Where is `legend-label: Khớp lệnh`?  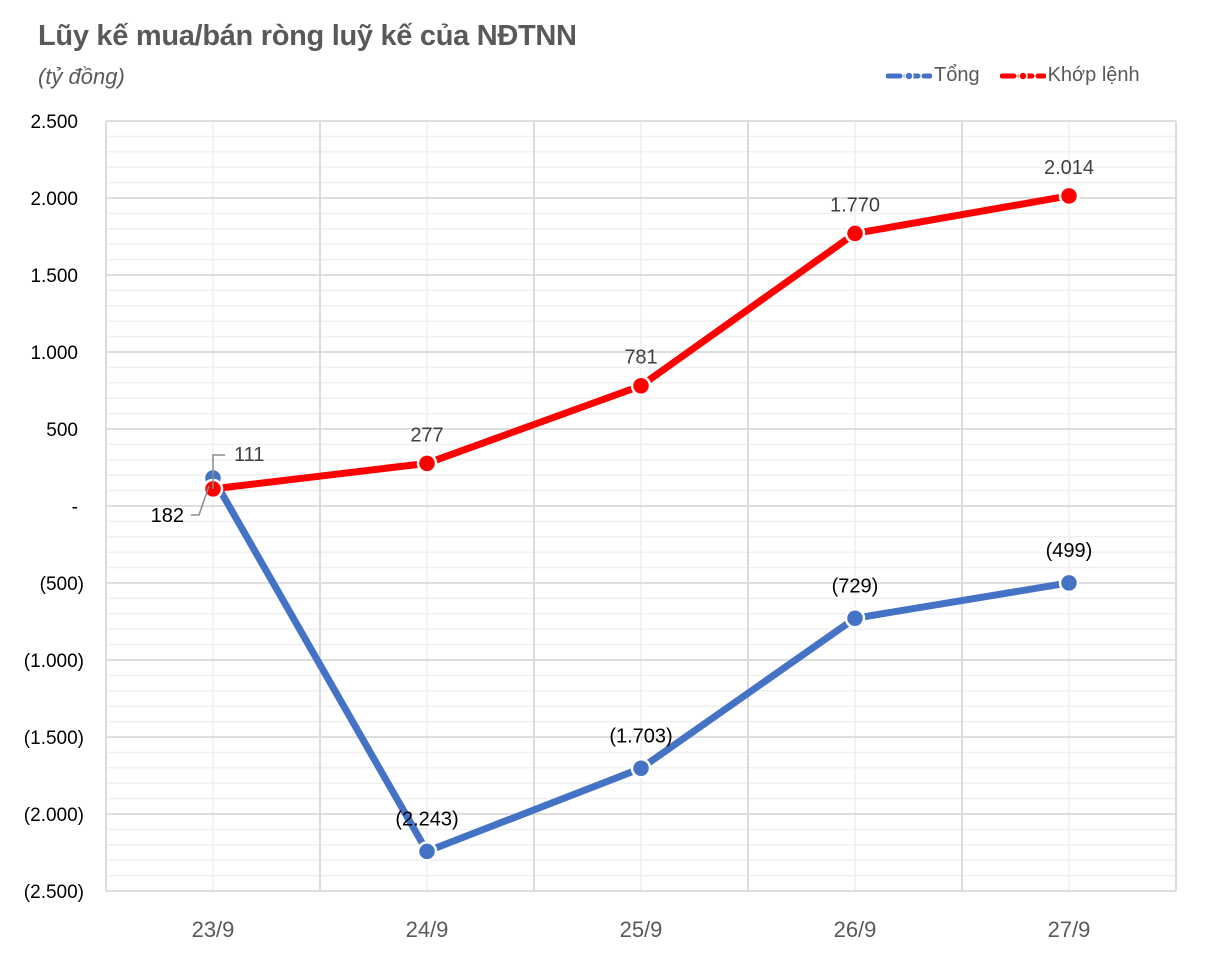 legend-label: Khớp lệnh is located at coordinates (1093, 75).